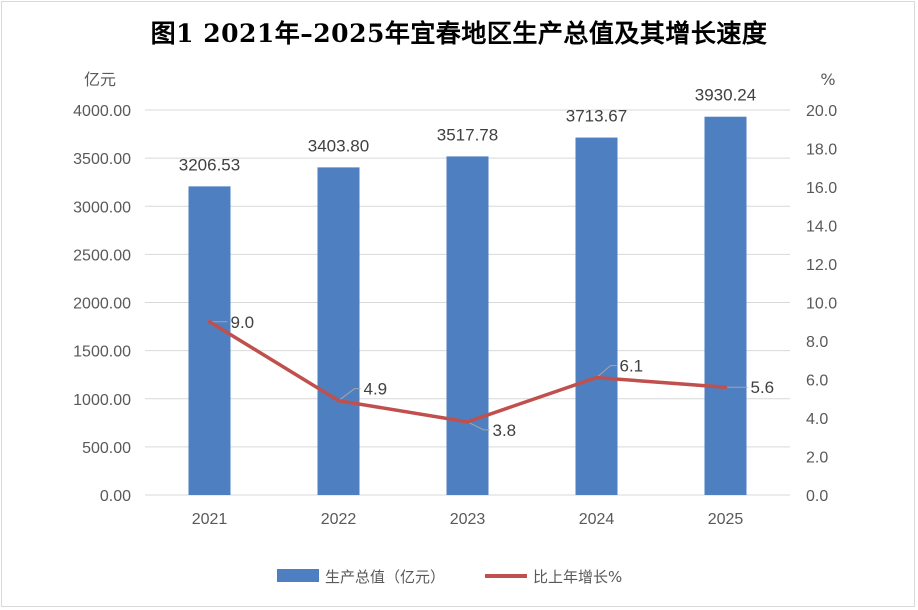  What do you see at coordinates (115, 496) in the screenshot?
I see `y-left-tick-label: 0.00` at bounding box center [115, 496].